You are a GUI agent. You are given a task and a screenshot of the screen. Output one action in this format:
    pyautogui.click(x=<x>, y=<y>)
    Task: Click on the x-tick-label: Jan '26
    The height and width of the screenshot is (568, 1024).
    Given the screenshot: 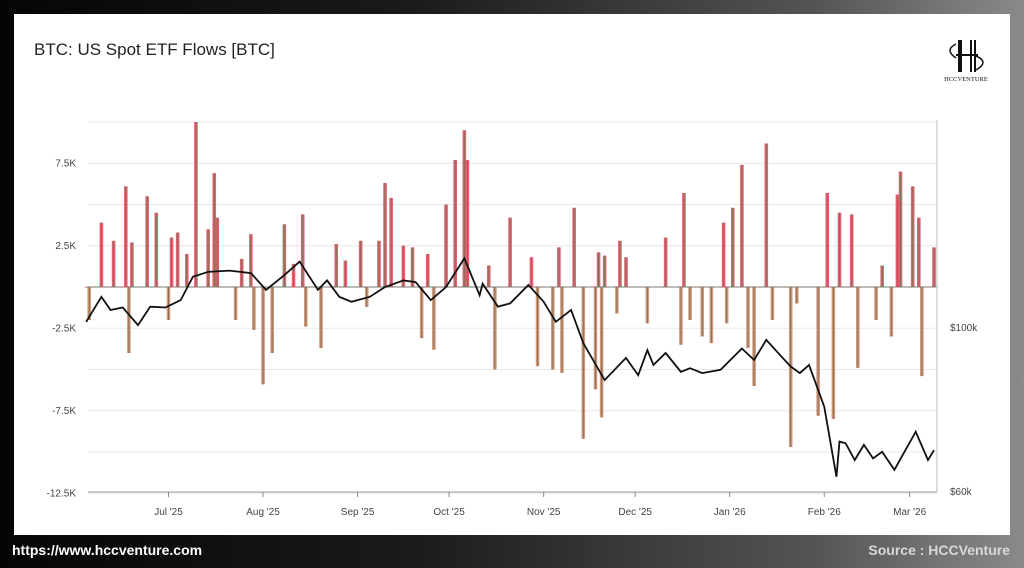 What is the action you would take?
    pyautogui.click(x=730, y=512)
    